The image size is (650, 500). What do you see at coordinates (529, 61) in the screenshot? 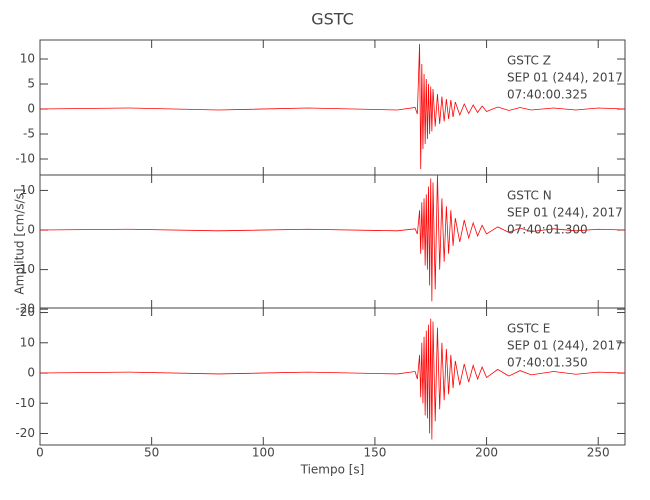
I see `trace-annotation: GSTC Z` at bounding box center [529, 61].